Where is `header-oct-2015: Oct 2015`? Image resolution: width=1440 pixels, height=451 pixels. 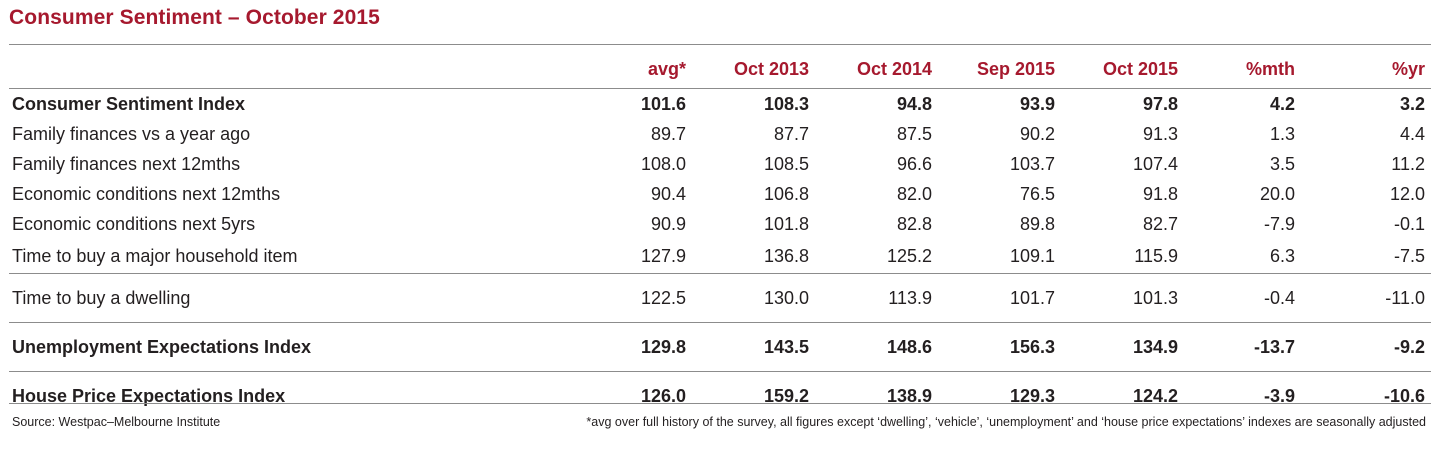 header-oct-2015: Oct 2015 is located at coordinates (1122, 69).